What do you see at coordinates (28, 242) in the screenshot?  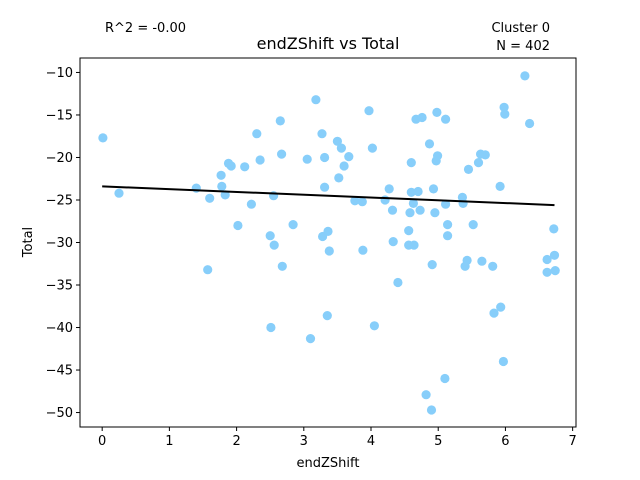 I see `y-axis-label: Total` at bounding box center [28, 242].